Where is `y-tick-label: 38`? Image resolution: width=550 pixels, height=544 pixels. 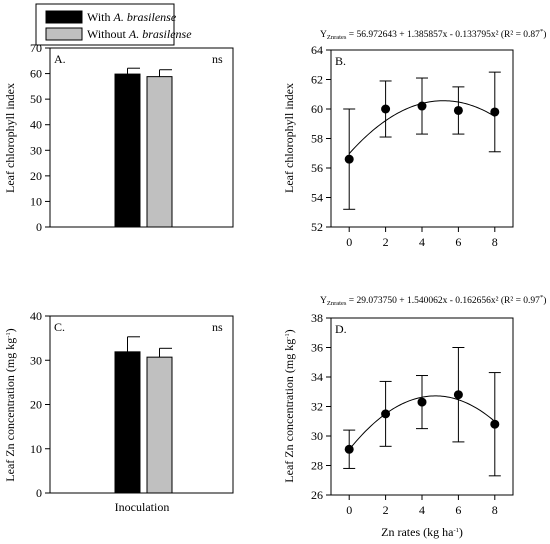
y-tick-label: 38 is located at coordinates (317, 318).